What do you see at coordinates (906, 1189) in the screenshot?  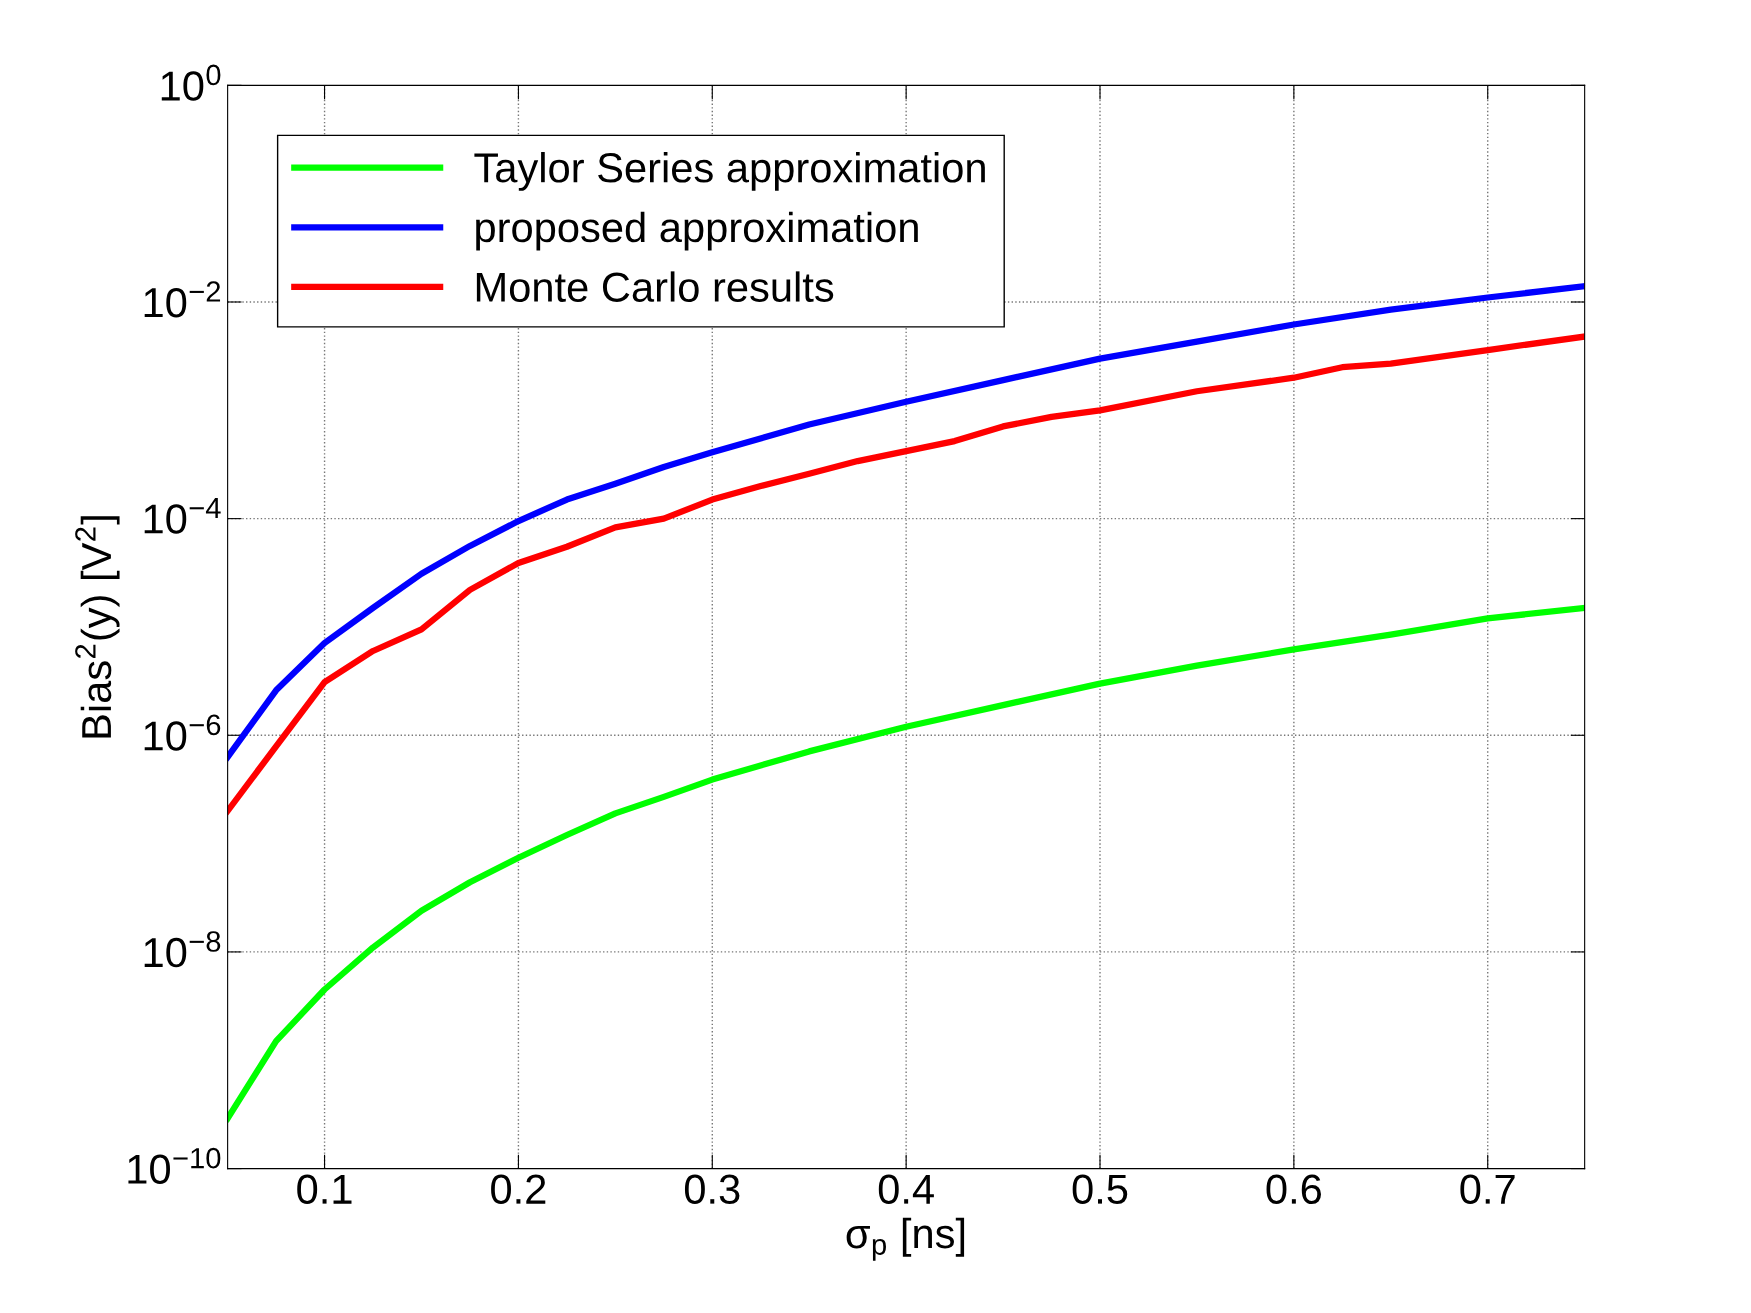 I see `x-tick-label: 0.4` at bounding box center [906, 1189].